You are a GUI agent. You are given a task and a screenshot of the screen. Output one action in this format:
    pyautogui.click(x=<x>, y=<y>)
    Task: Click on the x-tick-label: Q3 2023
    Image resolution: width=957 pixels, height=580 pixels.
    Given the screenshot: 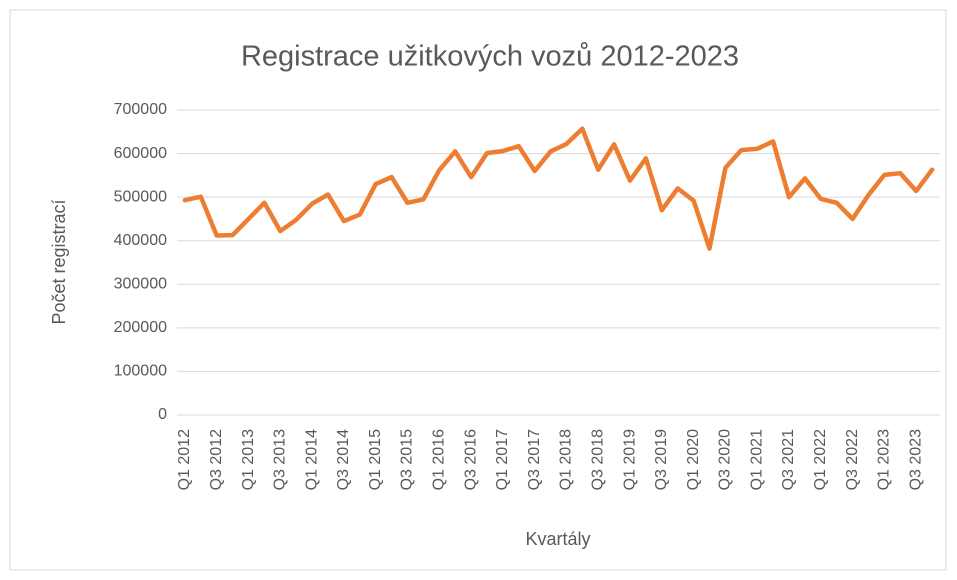 What is the action you would take?
    pyautogui.click(x=915, y=459)
    